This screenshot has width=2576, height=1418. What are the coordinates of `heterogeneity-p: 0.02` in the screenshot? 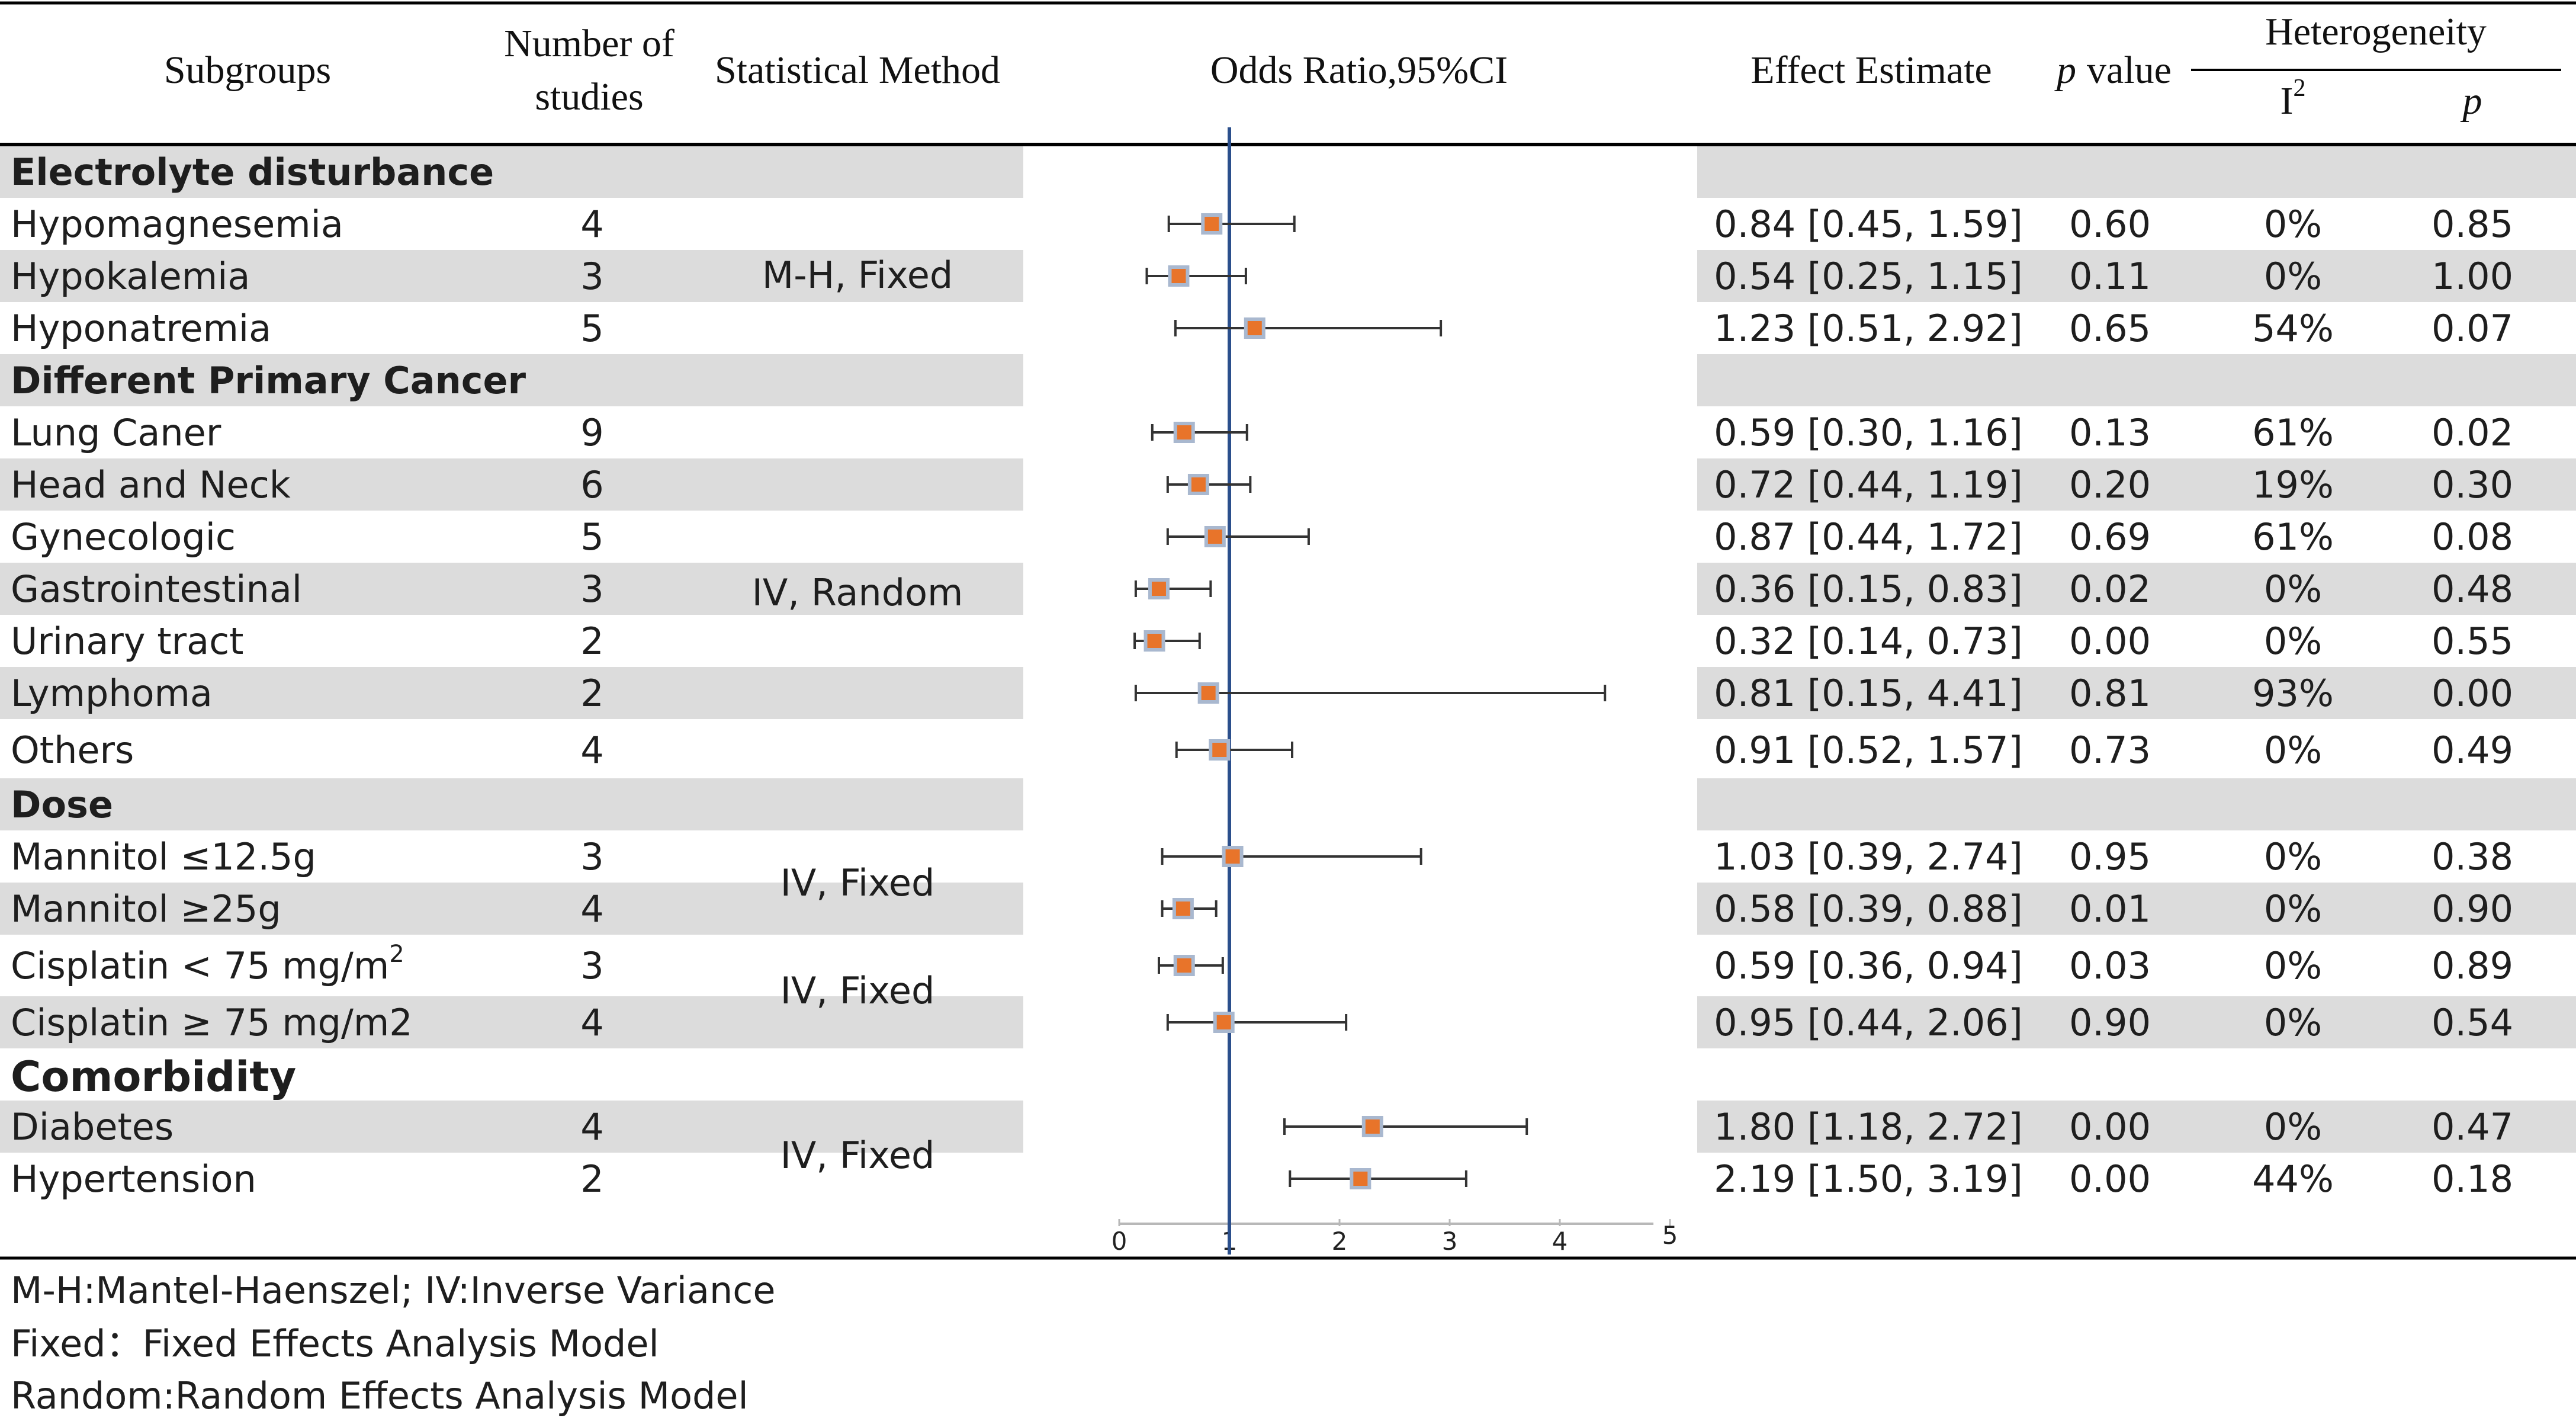 It's located at (2472, 433).